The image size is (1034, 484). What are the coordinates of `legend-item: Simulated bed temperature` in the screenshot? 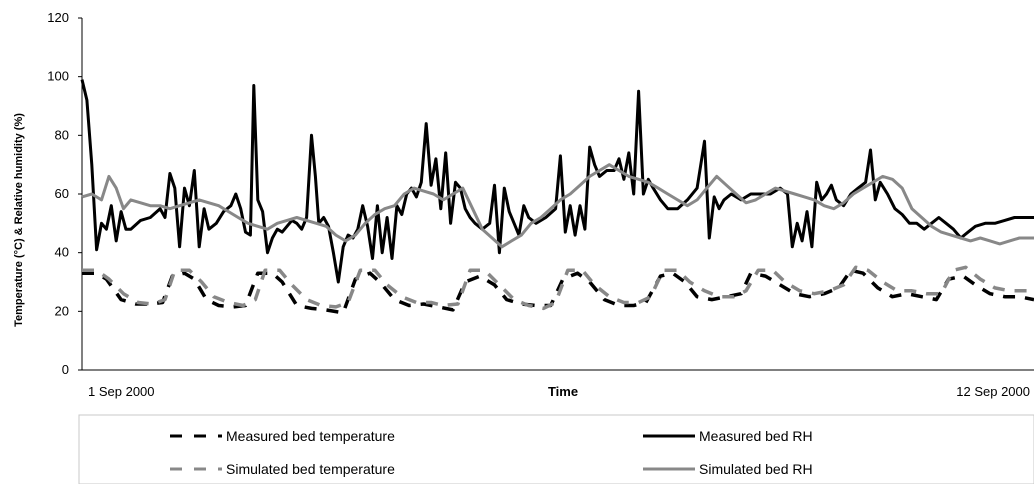 It's located at (282, 469).